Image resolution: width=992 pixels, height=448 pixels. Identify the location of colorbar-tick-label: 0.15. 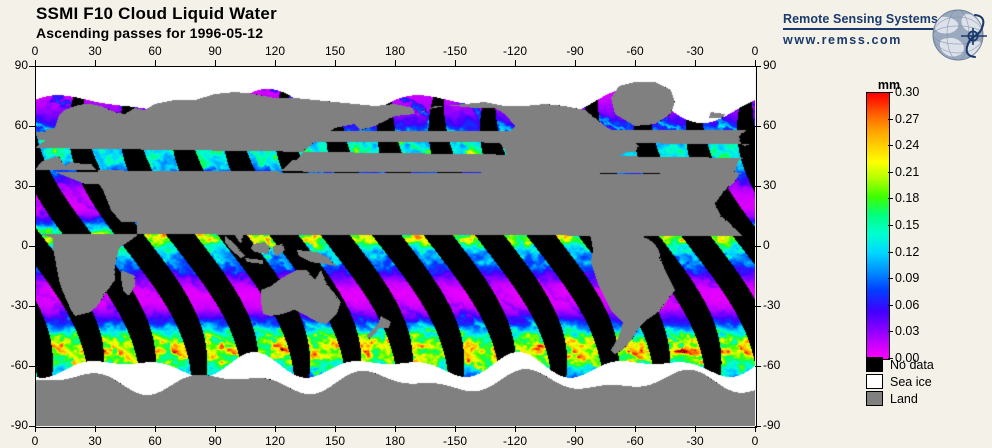
(907, 225).